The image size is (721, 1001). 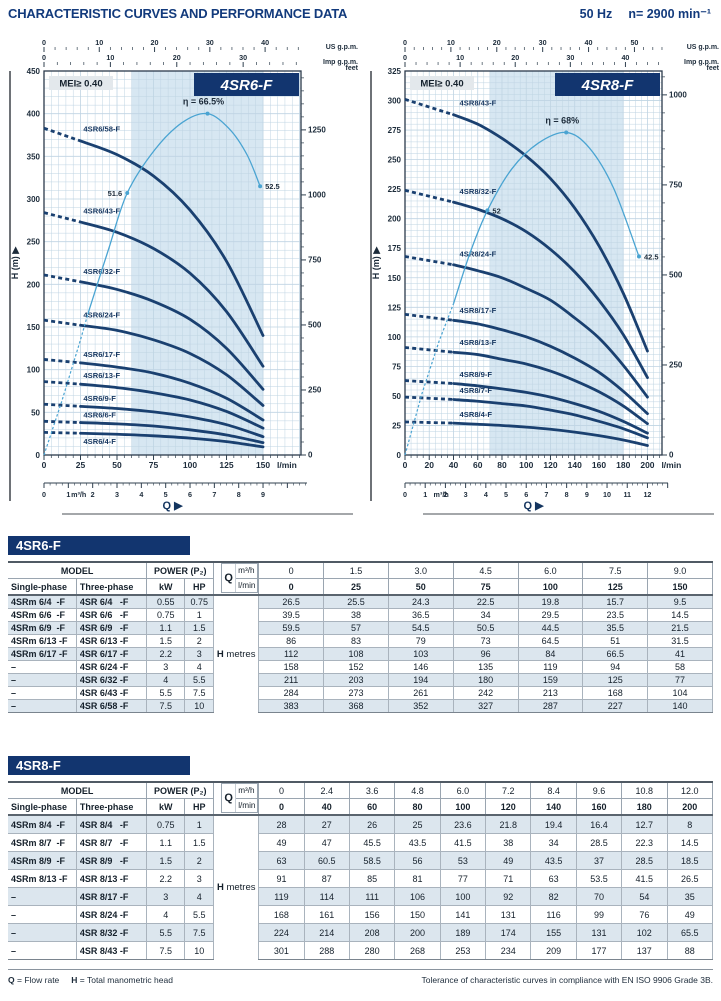 I want to click on single-phase-model: 4SRm 8/7 -F, so click(x=42, y=842).